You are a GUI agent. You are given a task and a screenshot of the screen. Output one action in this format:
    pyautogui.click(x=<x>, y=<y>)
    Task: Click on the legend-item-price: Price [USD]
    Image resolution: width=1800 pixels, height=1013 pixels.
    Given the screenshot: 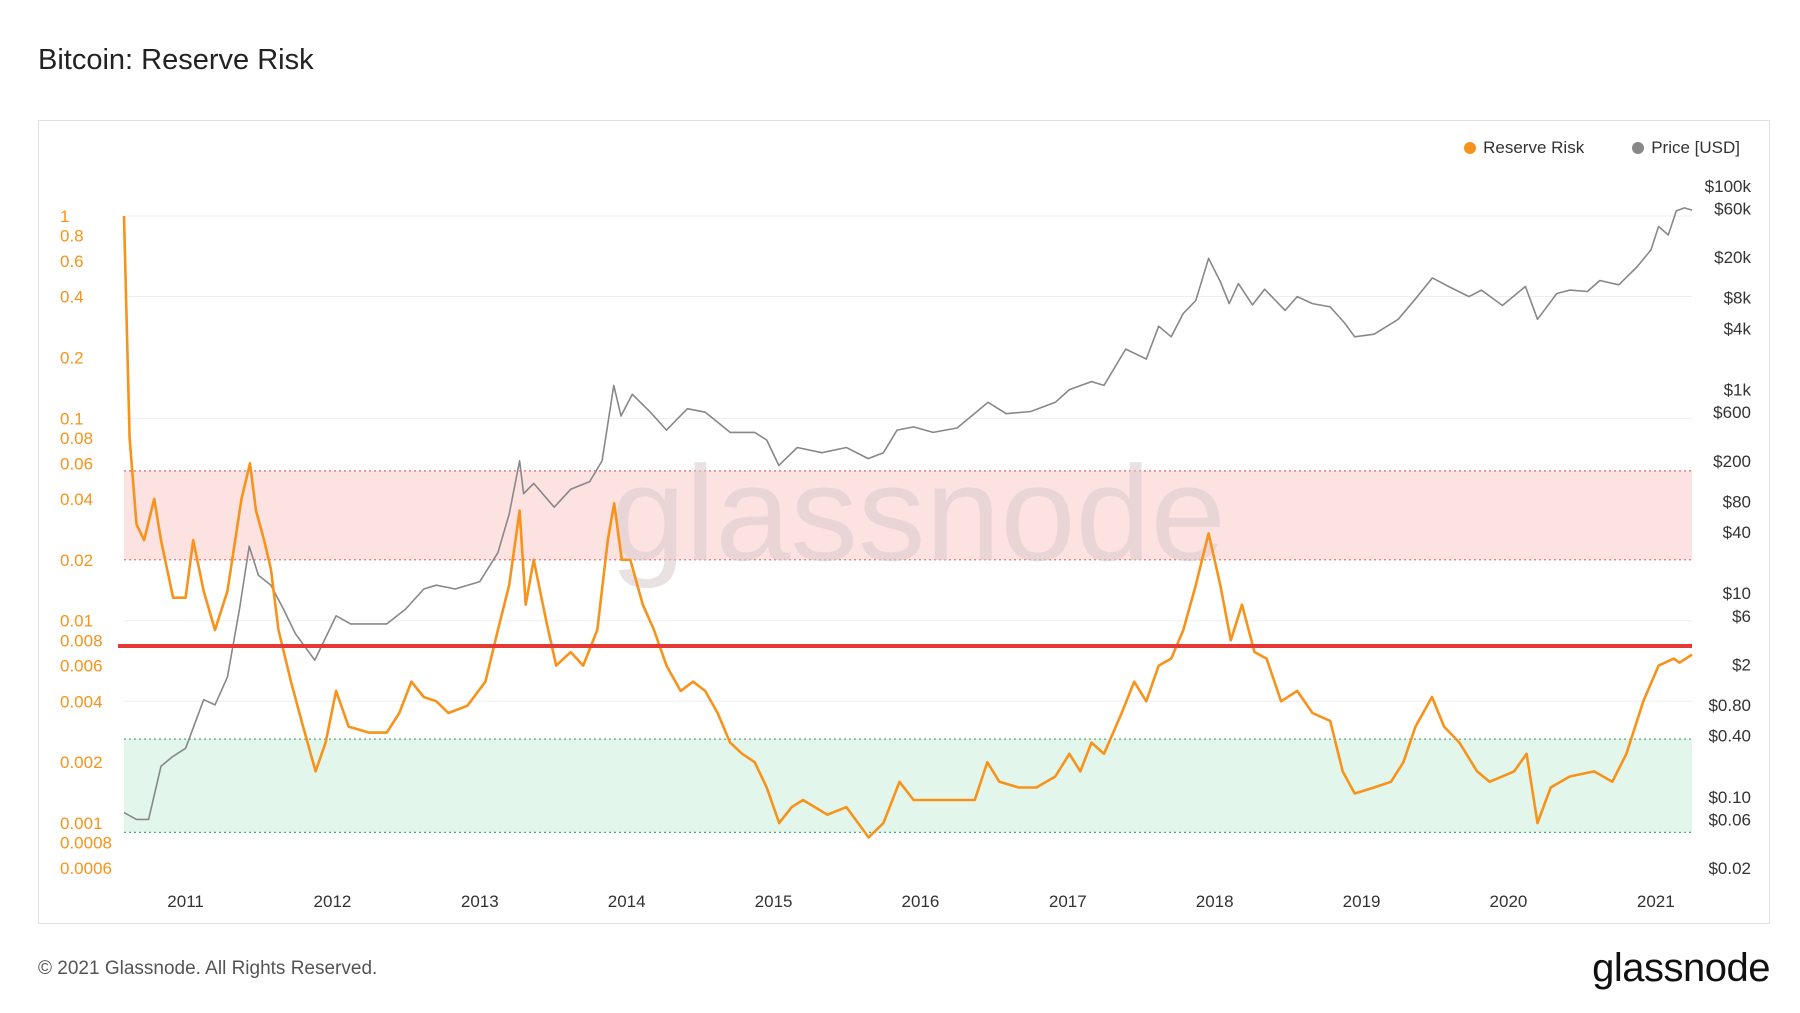 What is the action you would take?
    pyautogui.click(x=1686, y=148)
    